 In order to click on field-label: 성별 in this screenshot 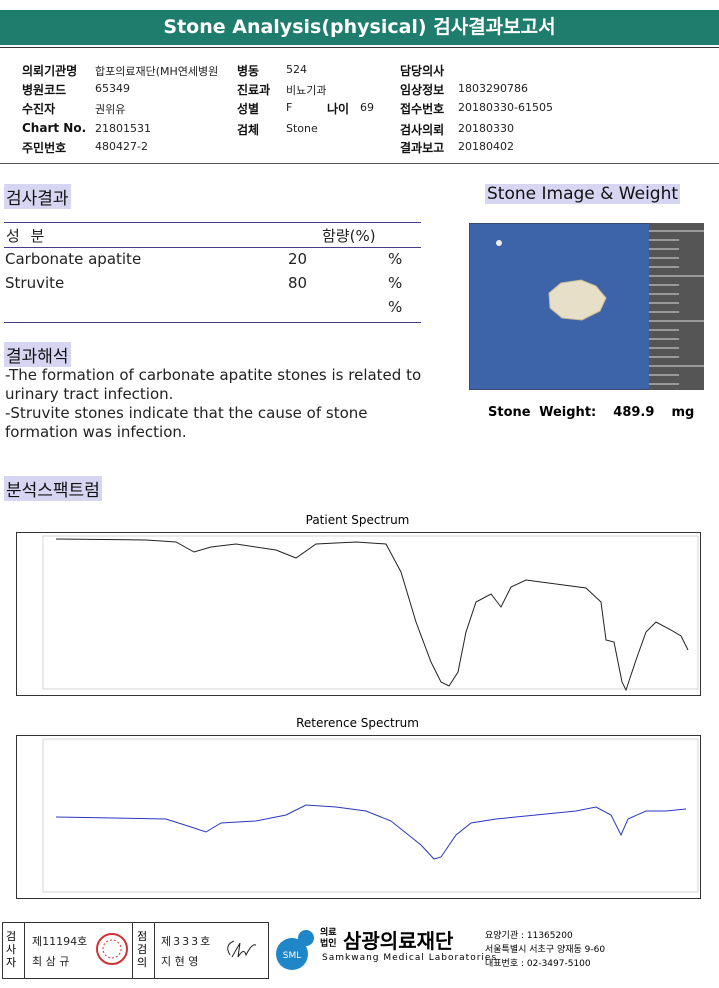, I will do `click(248, 109)`.